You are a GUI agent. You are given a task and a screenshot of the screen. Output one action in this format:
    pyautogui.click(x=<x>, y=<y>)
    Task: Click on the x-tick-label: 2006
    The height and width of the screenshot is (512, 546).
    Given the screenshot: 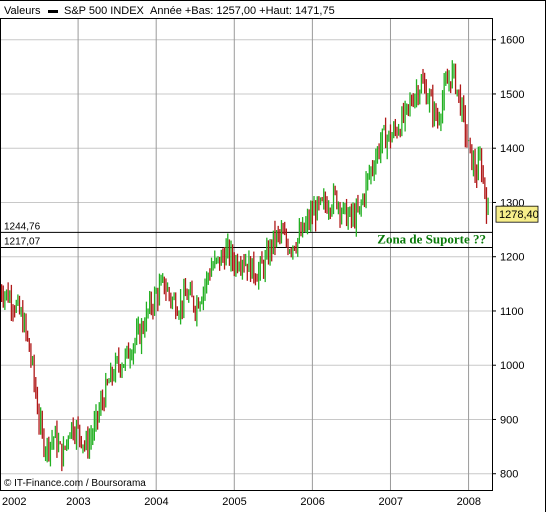 What is the action you would take?
    pyautogui.click(x=312, y=502)
    